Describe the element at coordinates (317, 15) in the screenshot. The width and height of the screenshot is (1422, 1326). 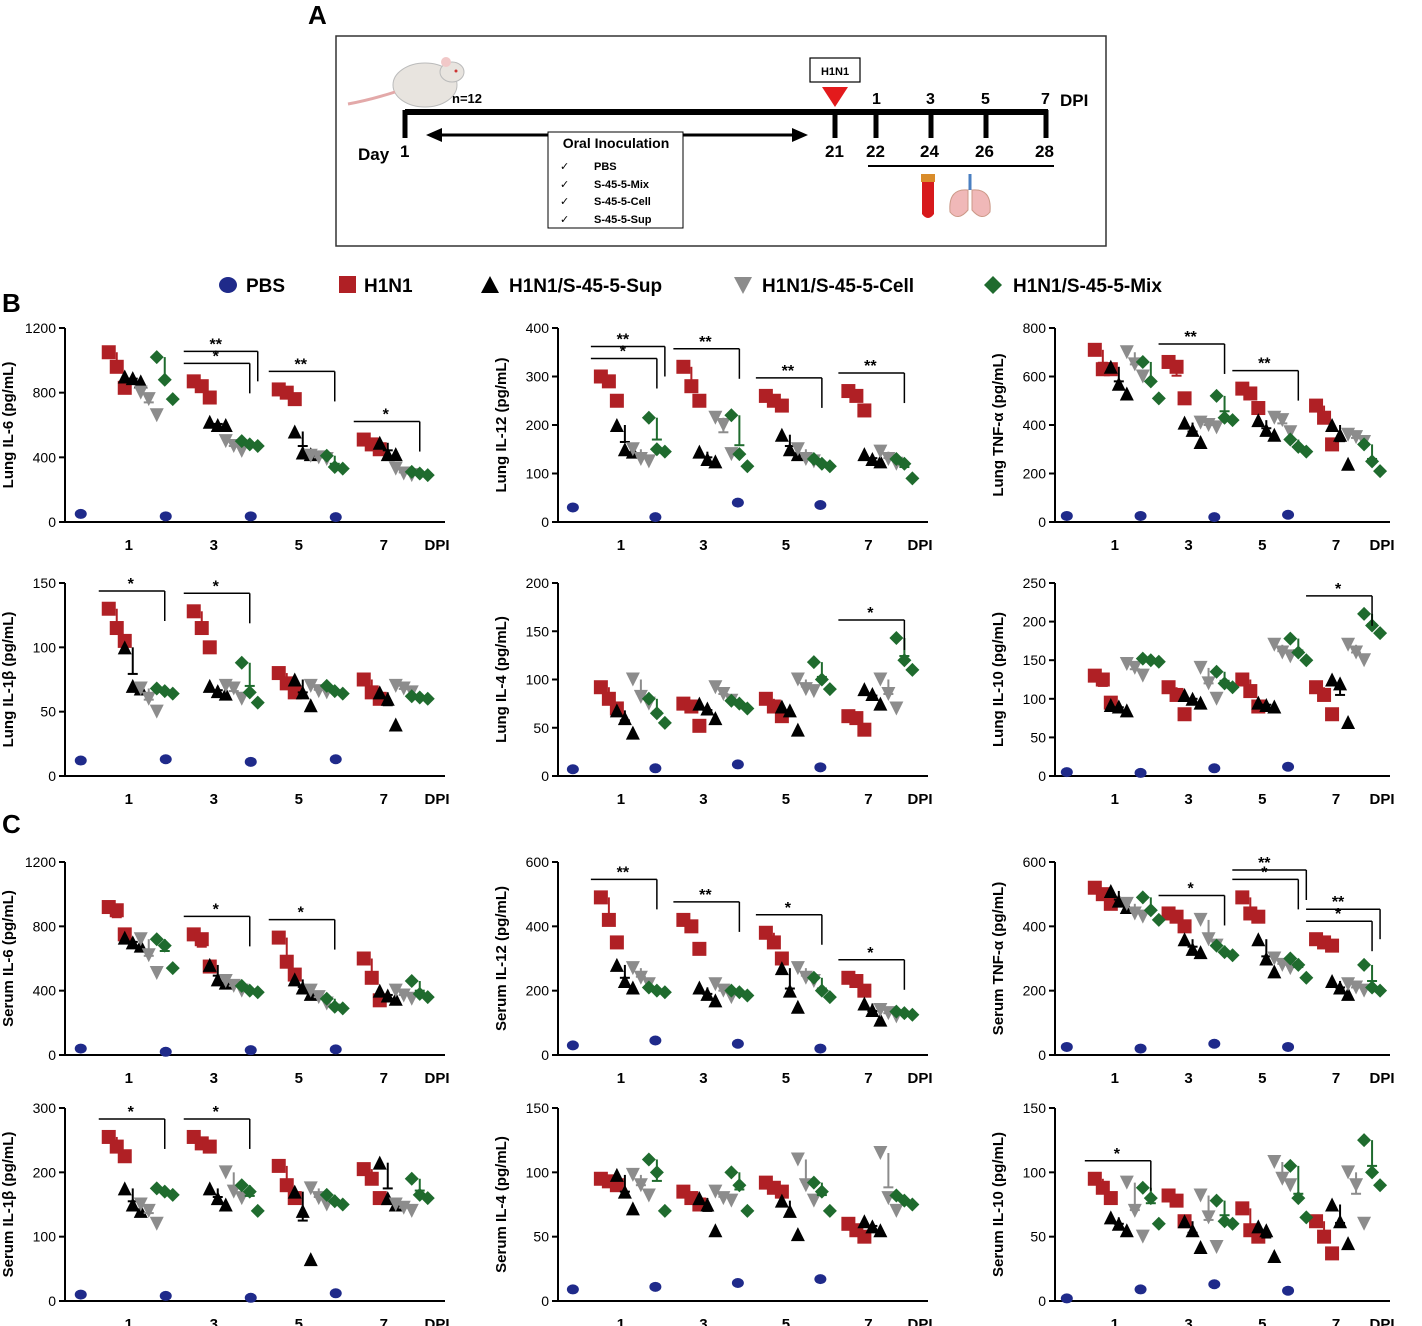
I see `panel-label-a: A` at that location.